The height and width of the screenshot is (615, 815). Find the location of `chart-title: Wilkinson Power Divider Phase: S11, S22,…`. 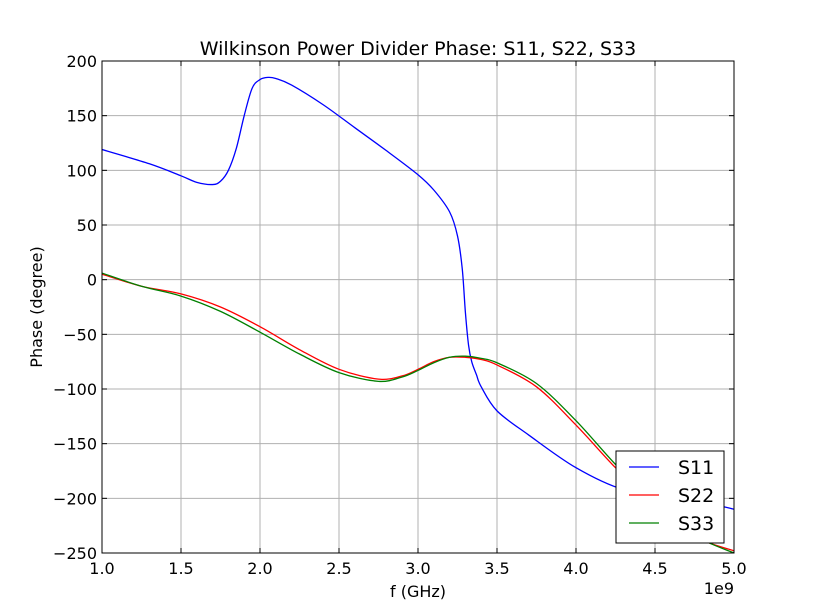

chart-title: Wilkinson Power Divider Phase: S11, S22,… is located at coordinates (418, 49).